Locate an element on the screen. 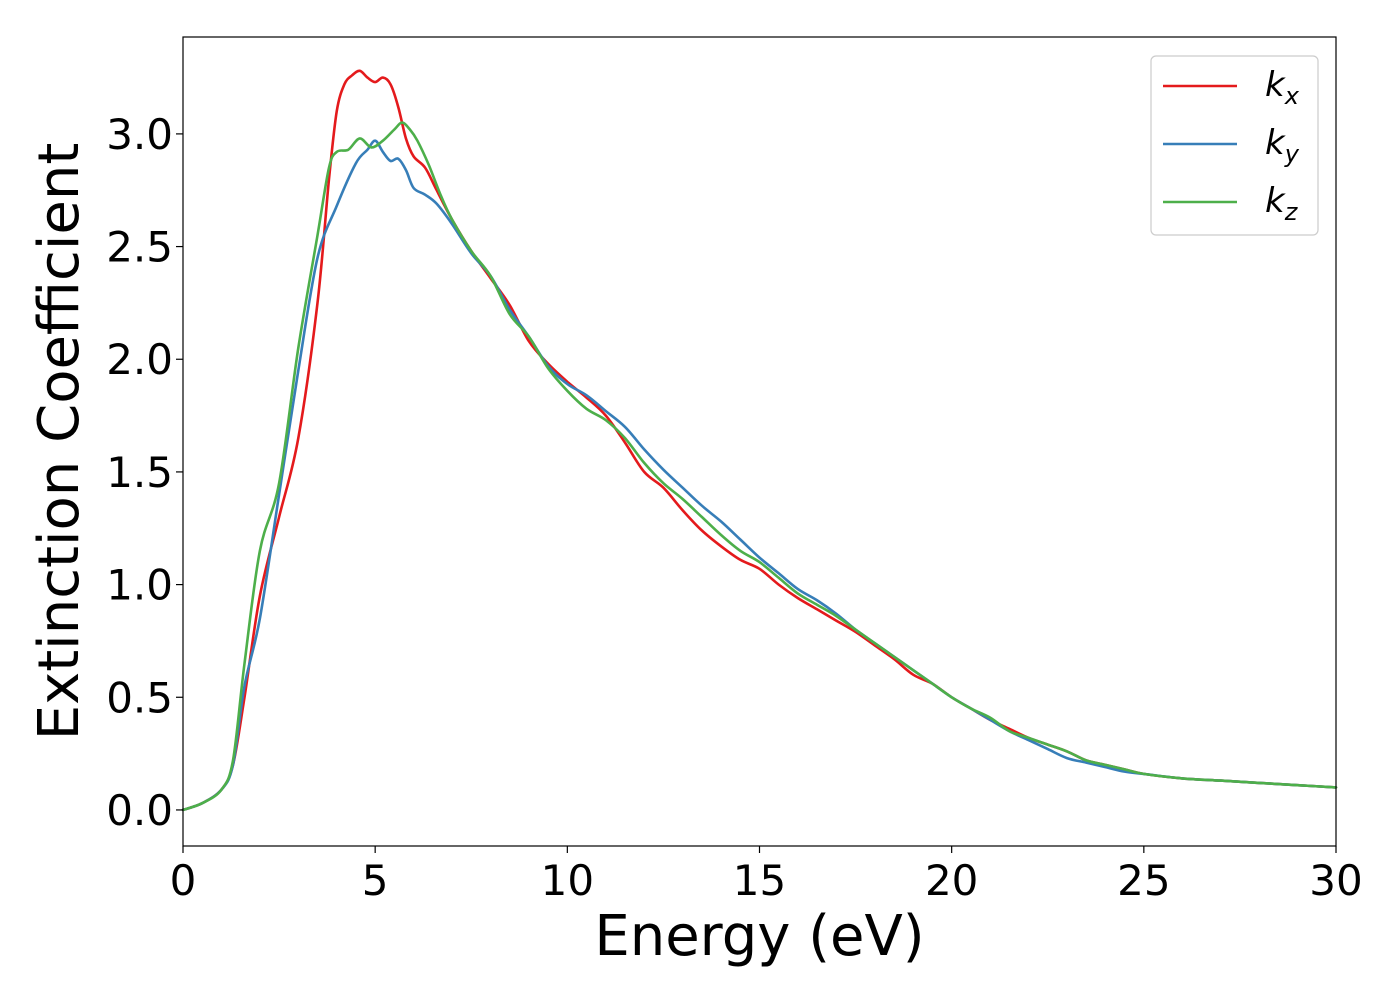  y-axis-label: Extinction Coefficient is located at coordinates (59, 442).